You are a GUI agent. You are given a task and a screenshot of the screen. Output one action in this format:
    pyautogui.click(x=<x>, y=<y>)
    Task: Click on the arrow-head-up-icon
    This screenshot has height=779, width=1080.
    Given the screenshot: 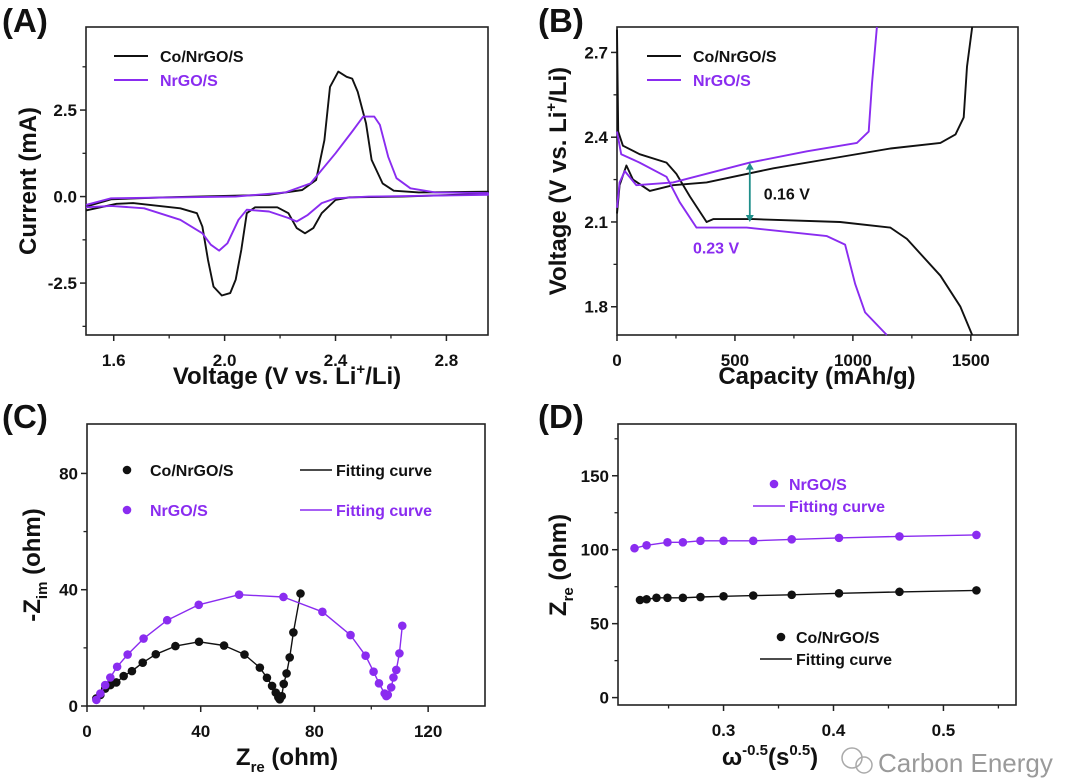 What is the action you would take?
    pyautogui.click(x=749, y=166)
    